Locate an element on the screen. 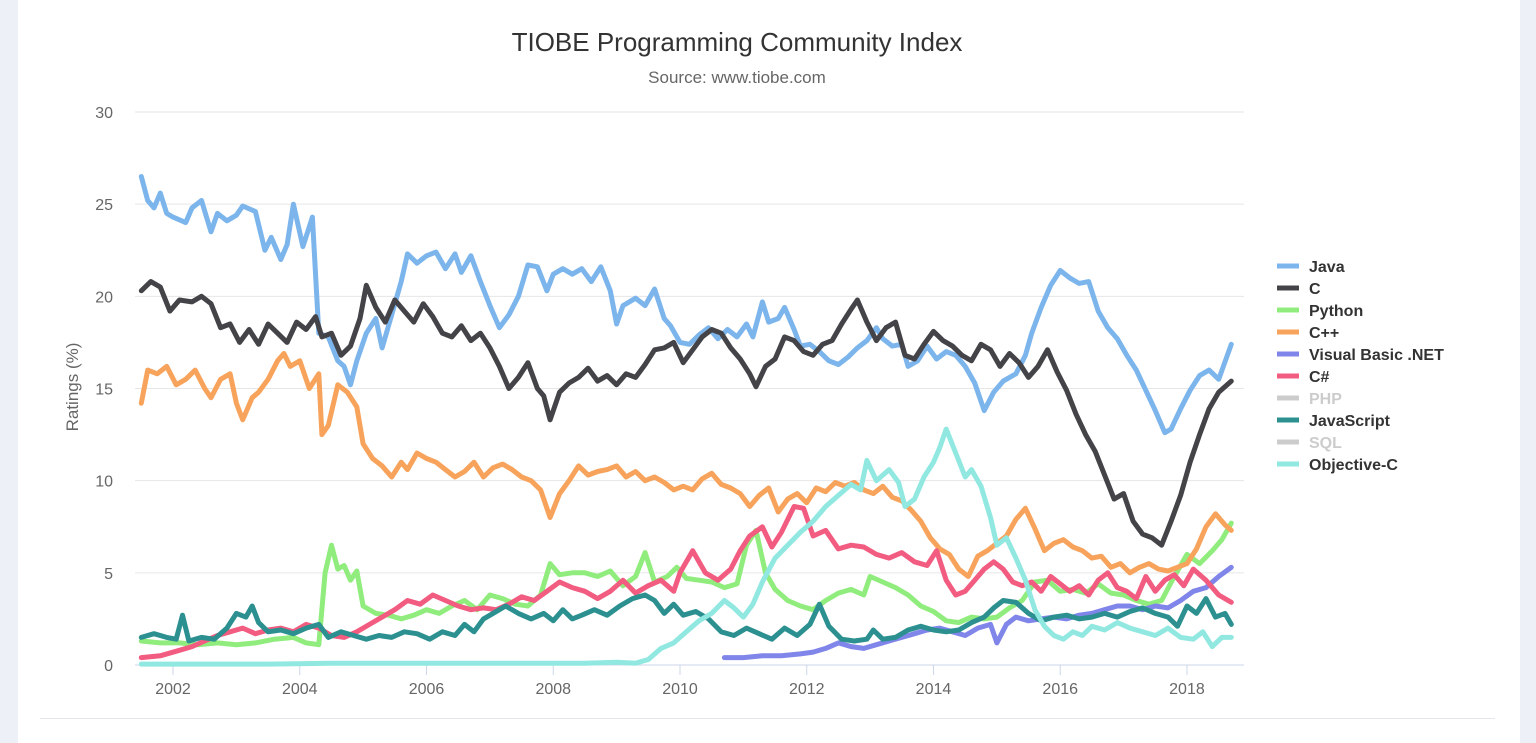 The height and width of the screenshot is (743, 1536). x-tick-label: 2004 is located at coordinates (300, 689).